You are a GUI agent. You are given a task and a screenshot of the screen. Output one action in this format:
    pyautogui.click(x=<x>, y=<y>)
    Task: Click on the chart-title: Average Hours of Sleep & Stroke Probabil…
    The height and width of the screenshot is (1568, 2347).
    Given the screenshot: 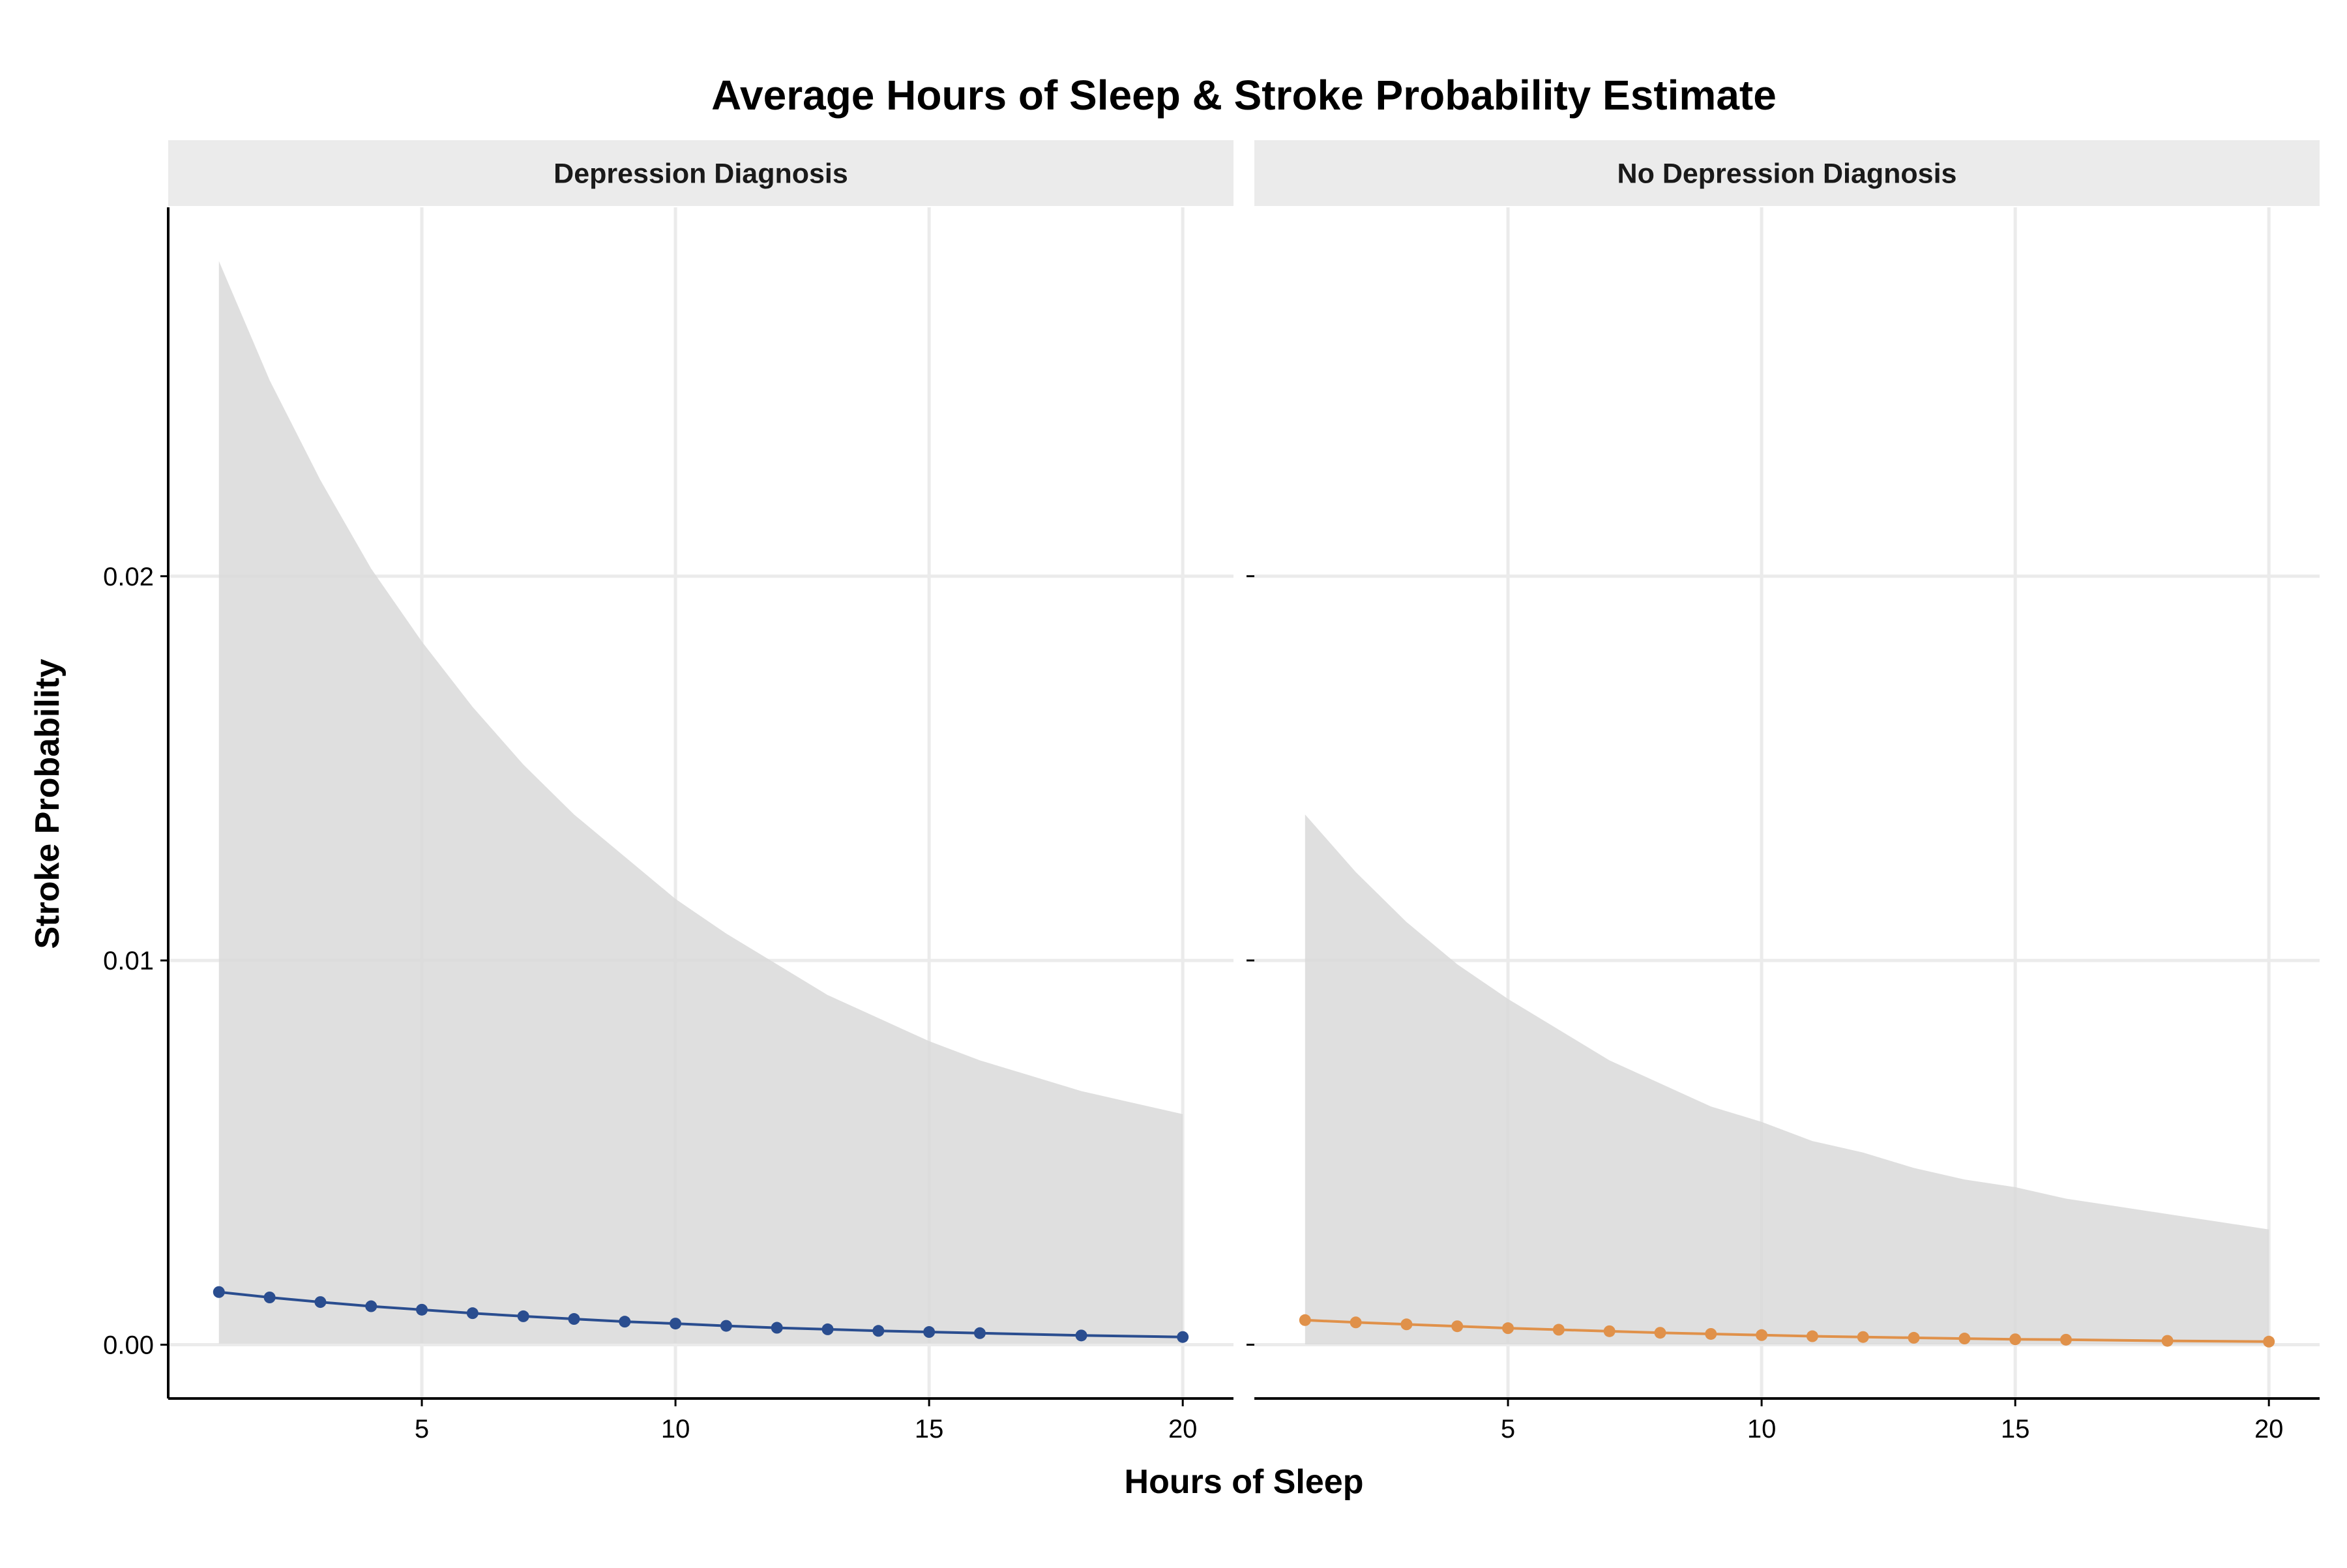 What is the action you would take?
    pyautogui.click(x=1244, y=96)
    